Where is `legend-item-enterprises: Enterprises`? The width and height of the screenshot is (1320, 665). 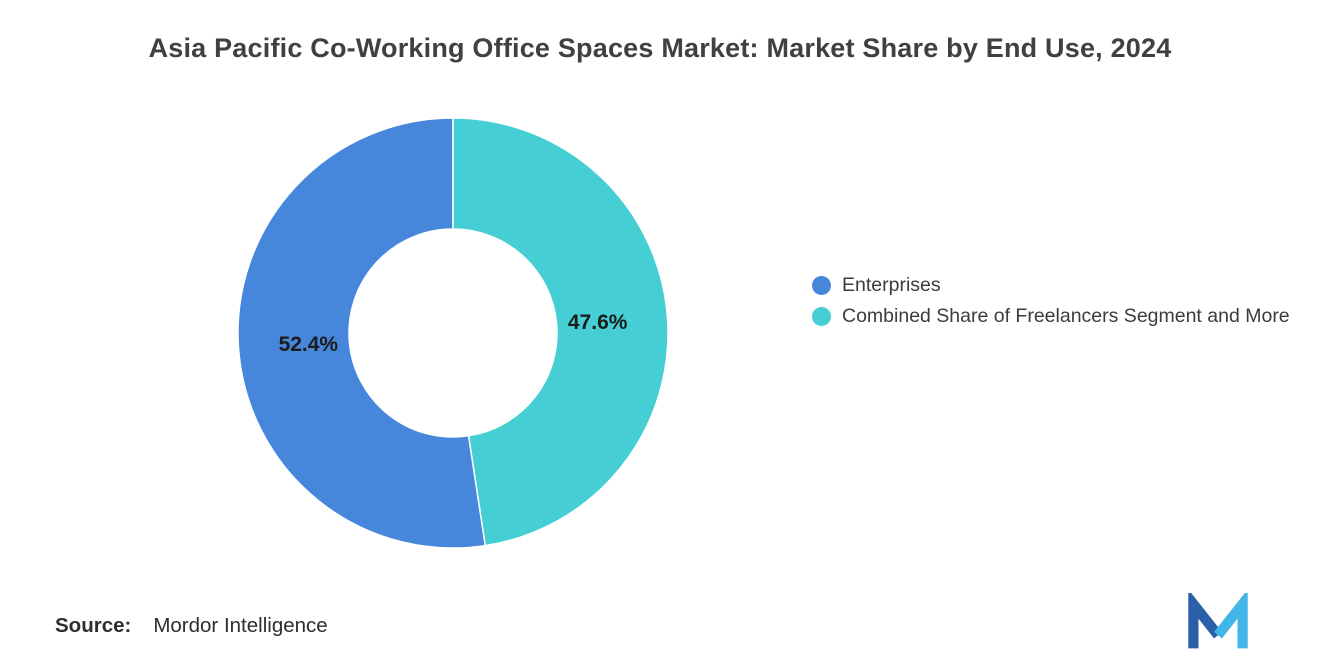 legend-item-enterprises: Enterprises is located at coordinates (1051, 285).